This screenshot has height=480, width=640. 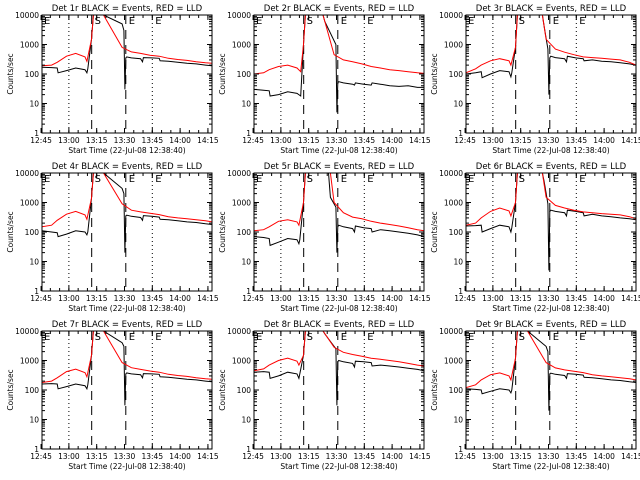 I want to click on panel-title: Det 6r BLACK = Events, RED = LLD, so click(x=551, y=167).